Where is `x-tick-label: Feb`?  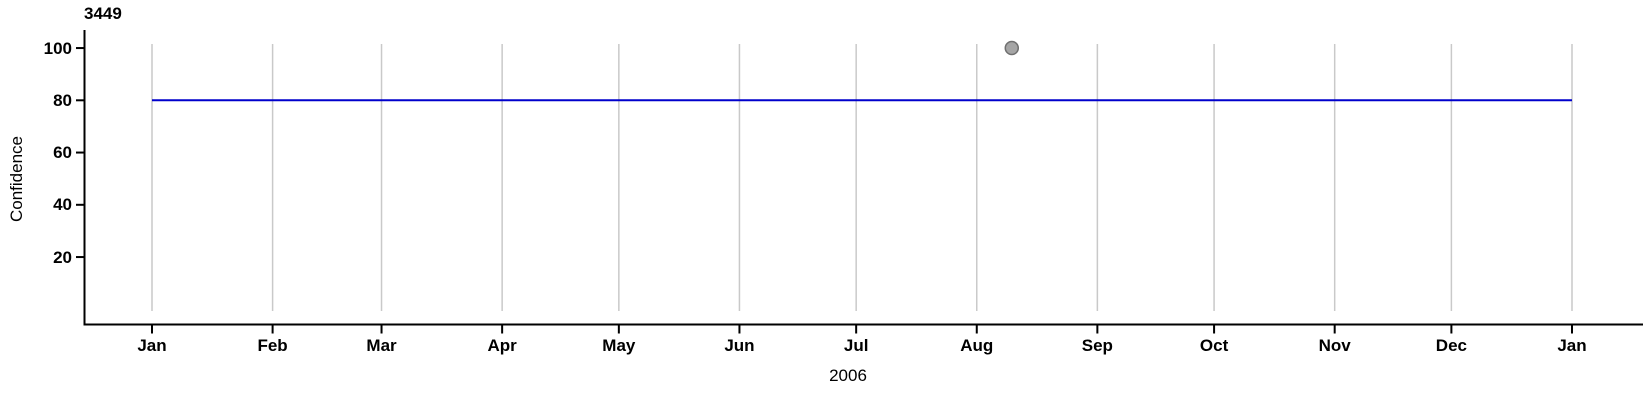
x-tick-label: Feb is located at coordinates (272, 345).